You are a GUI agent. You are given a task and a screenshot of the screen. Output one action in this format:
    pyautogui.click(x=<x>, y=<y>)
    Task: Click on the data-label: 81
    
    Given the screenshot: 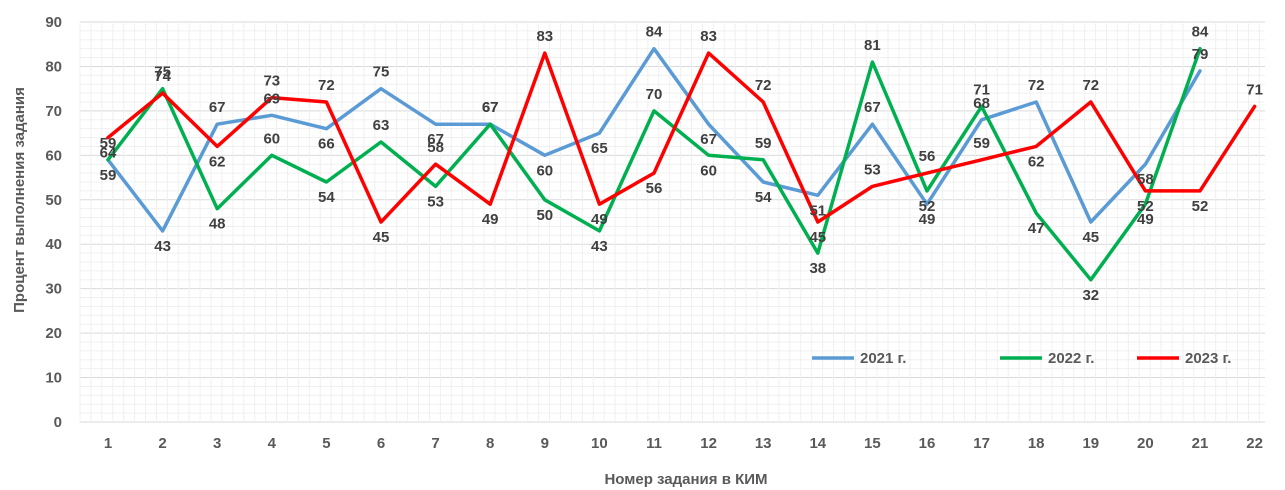 What is the action you would take?
    pyautogui.click(x=872, y=45)
    